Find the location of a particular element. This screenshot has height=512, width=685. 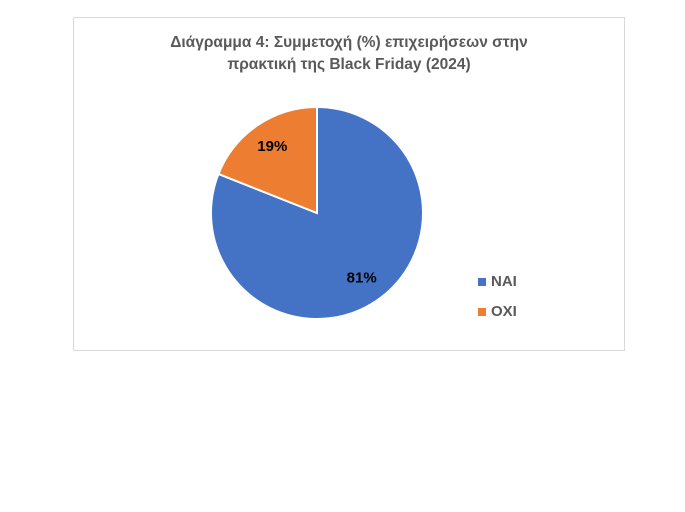

data-label: 81% is located at coordinates (362, 278).